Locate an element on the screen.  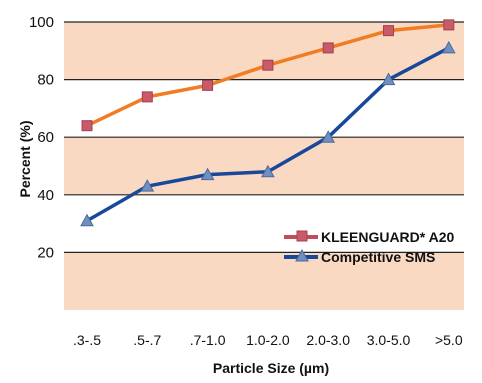
x-tick-5: 3.0-5.0 is located at coordinates (389, 340).